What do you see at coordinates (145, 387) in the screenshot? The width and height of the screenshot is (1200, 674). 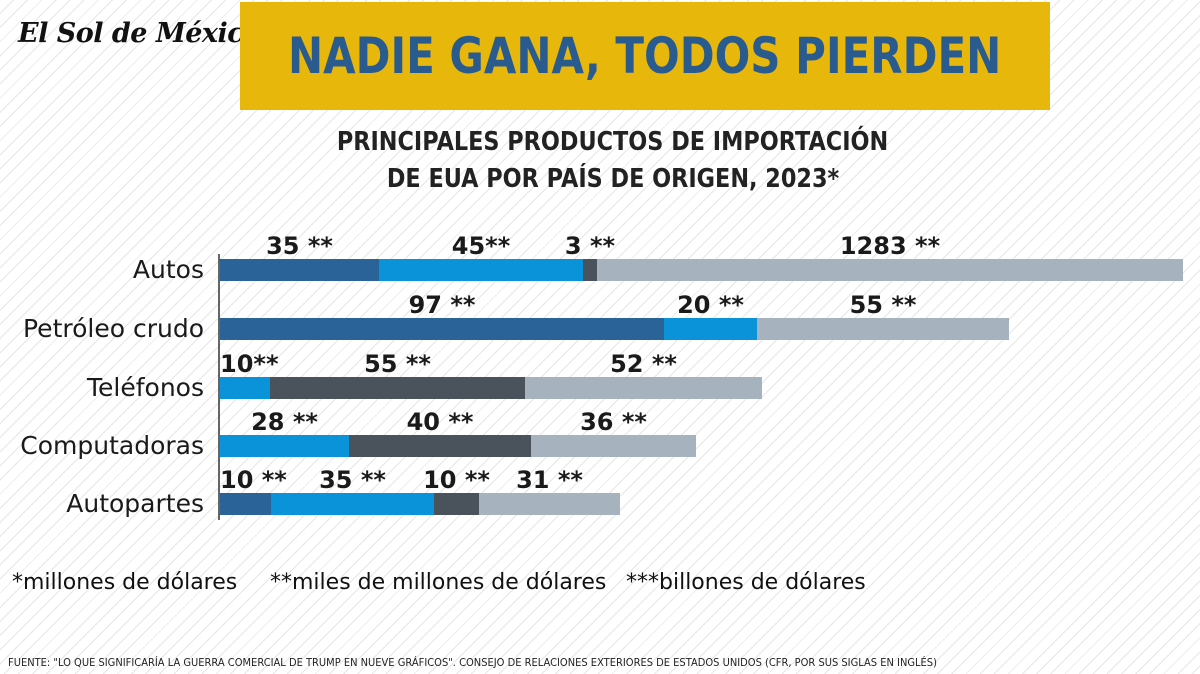 I see `category-label: Teléfonos` at bounding box center [145, 387].